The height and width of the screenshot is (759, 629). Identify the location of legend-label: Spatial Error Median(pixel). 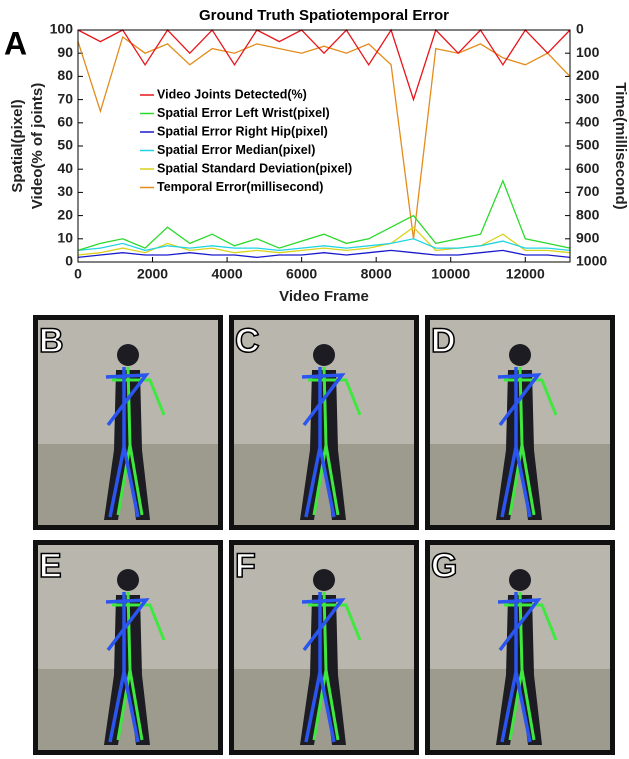
(236, 150).